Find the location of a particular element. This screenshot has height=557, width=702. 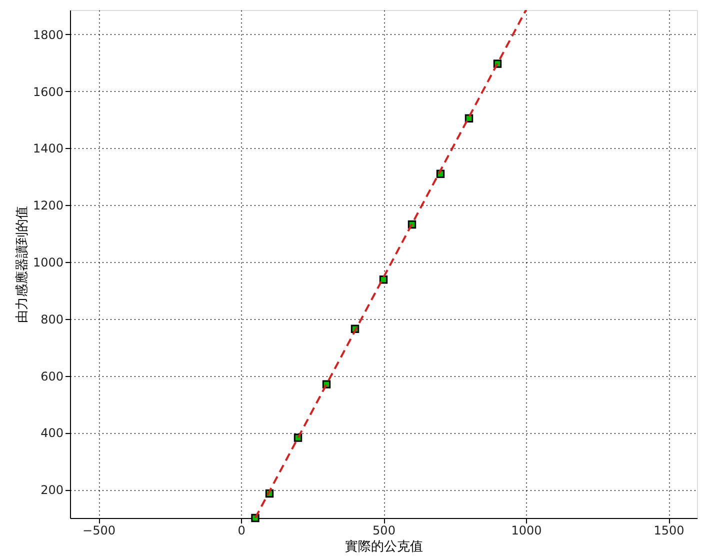

y-tick-label: 200 is located at coordinates (52, 490).